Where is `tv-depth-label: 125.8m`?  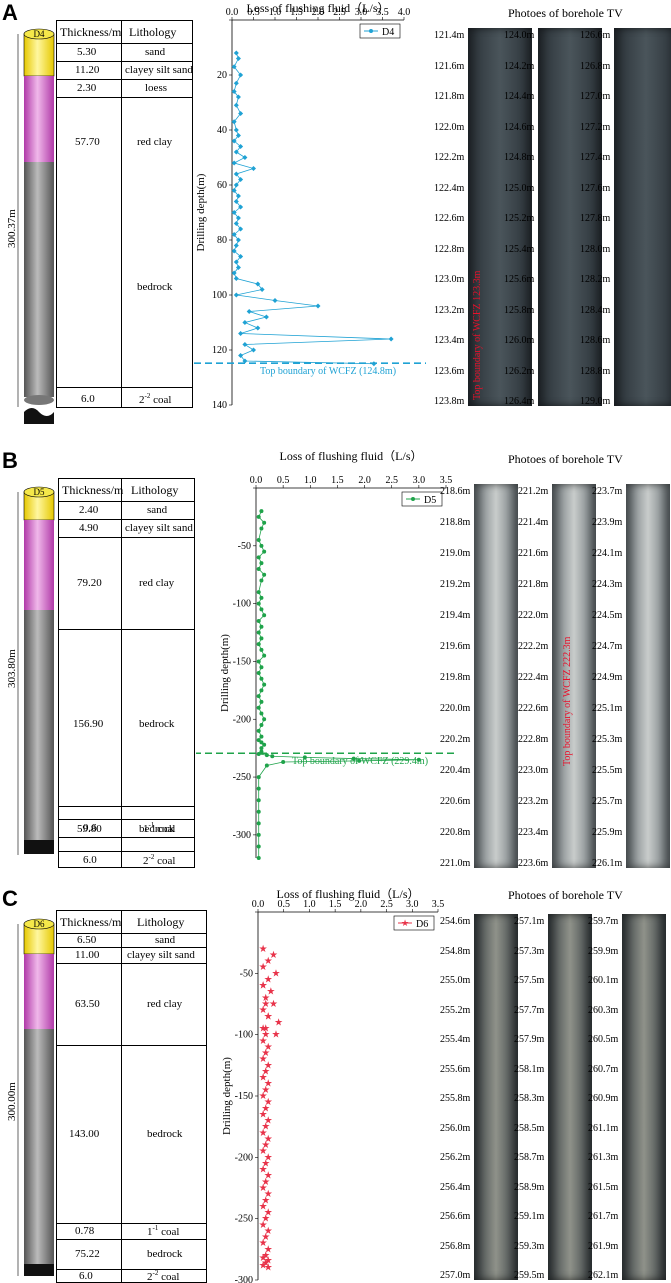
tv-depth-label: 125.8m is located at coordinates (519, 310).